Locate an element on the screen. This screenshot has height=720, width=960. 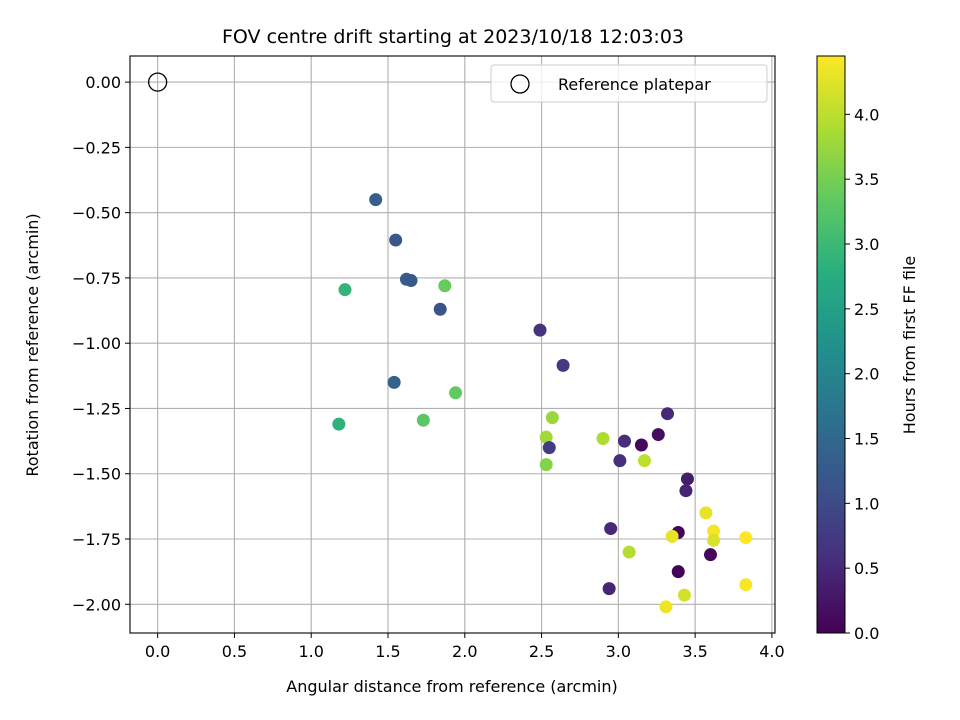
legend: Reference platepar is located at coordinates (629, 83).